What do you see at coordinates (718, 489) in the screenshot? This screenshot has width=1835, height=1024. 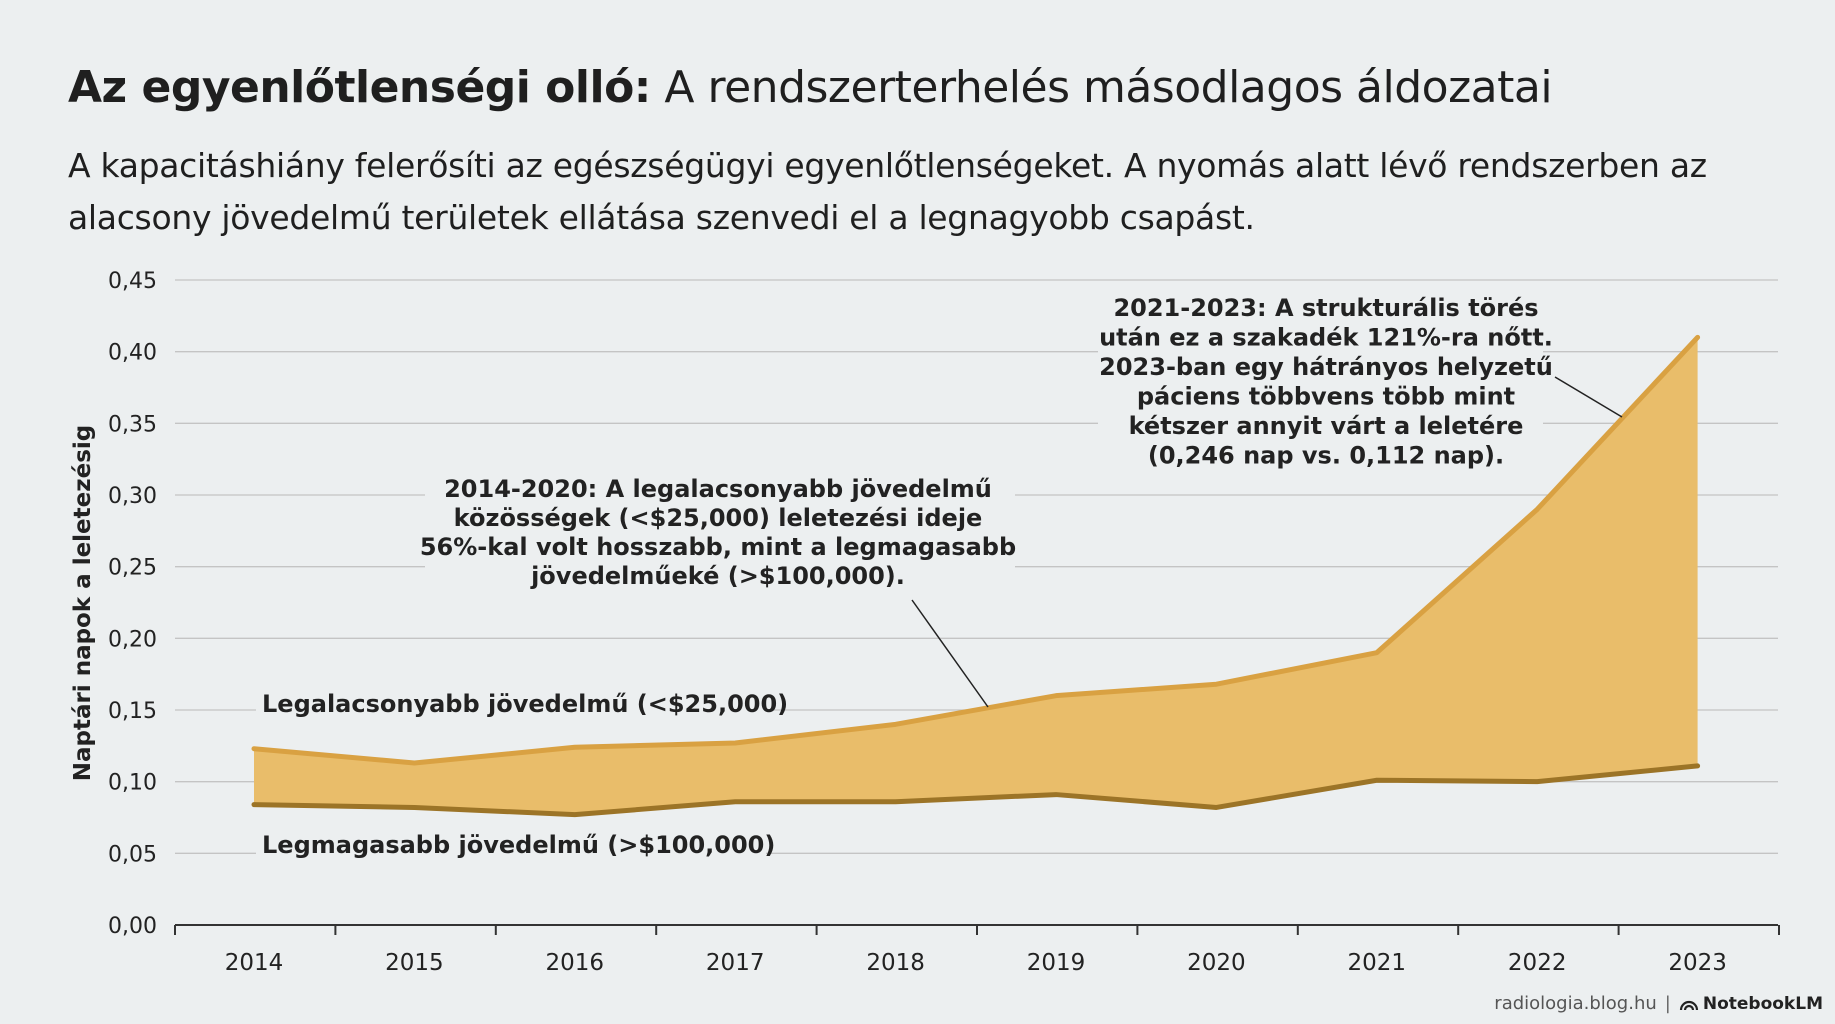 I see `annotation-1-line: 2014-2020: A legalacsonyabb jövedelmű` at bounding box center [718, 489].